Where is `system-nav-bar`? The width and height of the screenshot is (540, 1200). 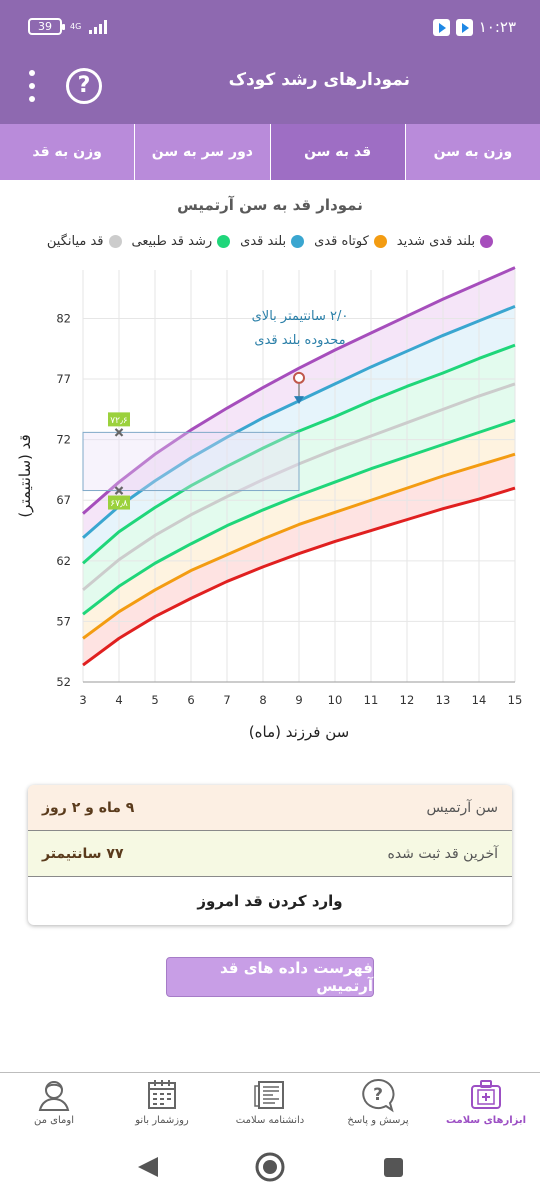
system-nav-bar is located at coordinates (270, 1168).